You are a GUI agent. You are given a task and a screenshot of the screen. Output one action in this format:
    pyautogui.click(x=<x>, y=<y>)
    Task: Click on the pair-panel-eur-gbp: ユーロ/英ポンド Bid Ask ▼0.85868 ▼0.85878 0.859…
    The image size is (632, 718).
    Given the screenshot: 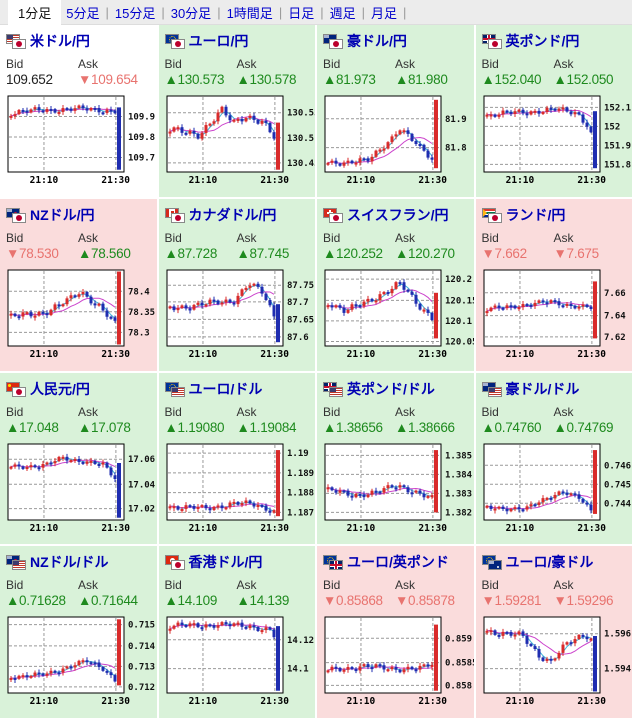 What is the action you would take?
    pyautogui.click(x=395, y=632)
    